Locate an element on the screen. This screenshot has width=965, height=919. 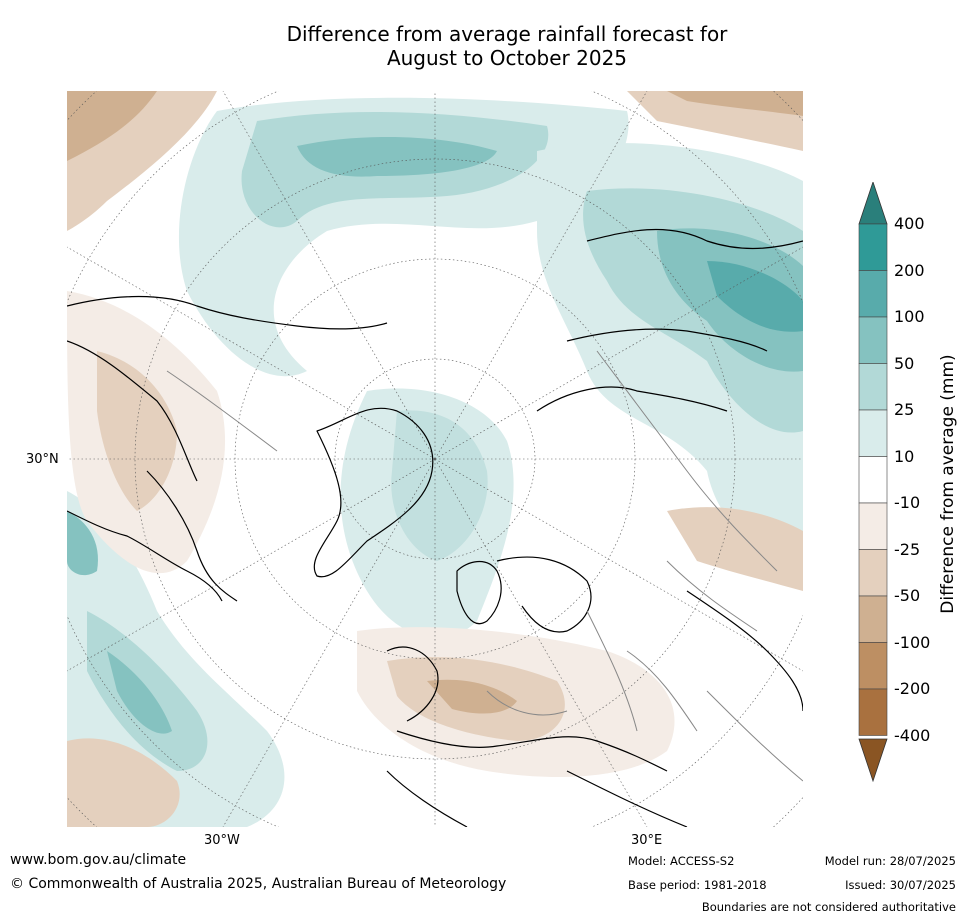
colorbar-extend-bottom is located at coordinates (873, 760).